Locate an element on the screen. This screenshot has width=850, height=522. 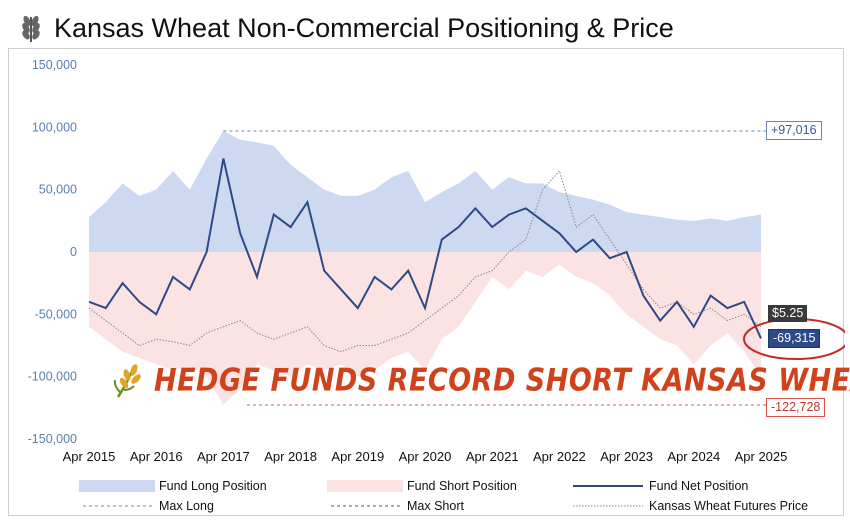
wheat-icon is located at coordinates (31, 28).